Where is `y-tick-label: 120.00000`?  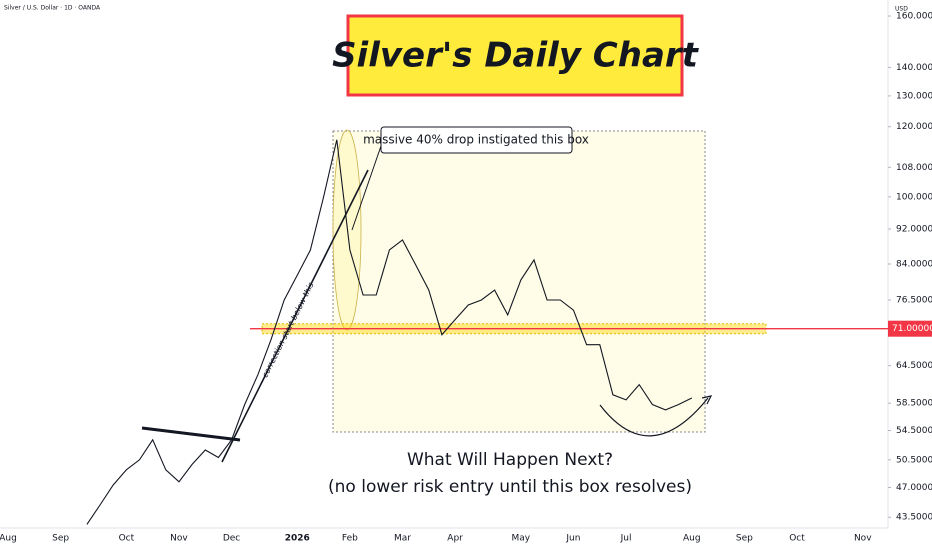
y-tick-label: 120.00000 is located at coordinates (914, 127).